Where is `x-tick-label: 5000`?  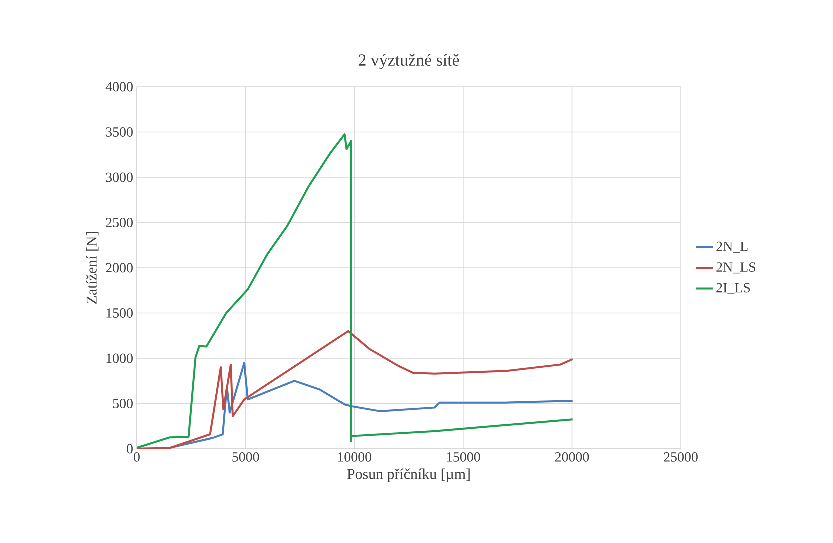
x-tick-label: 5000 is located at coordinates (246, 457).